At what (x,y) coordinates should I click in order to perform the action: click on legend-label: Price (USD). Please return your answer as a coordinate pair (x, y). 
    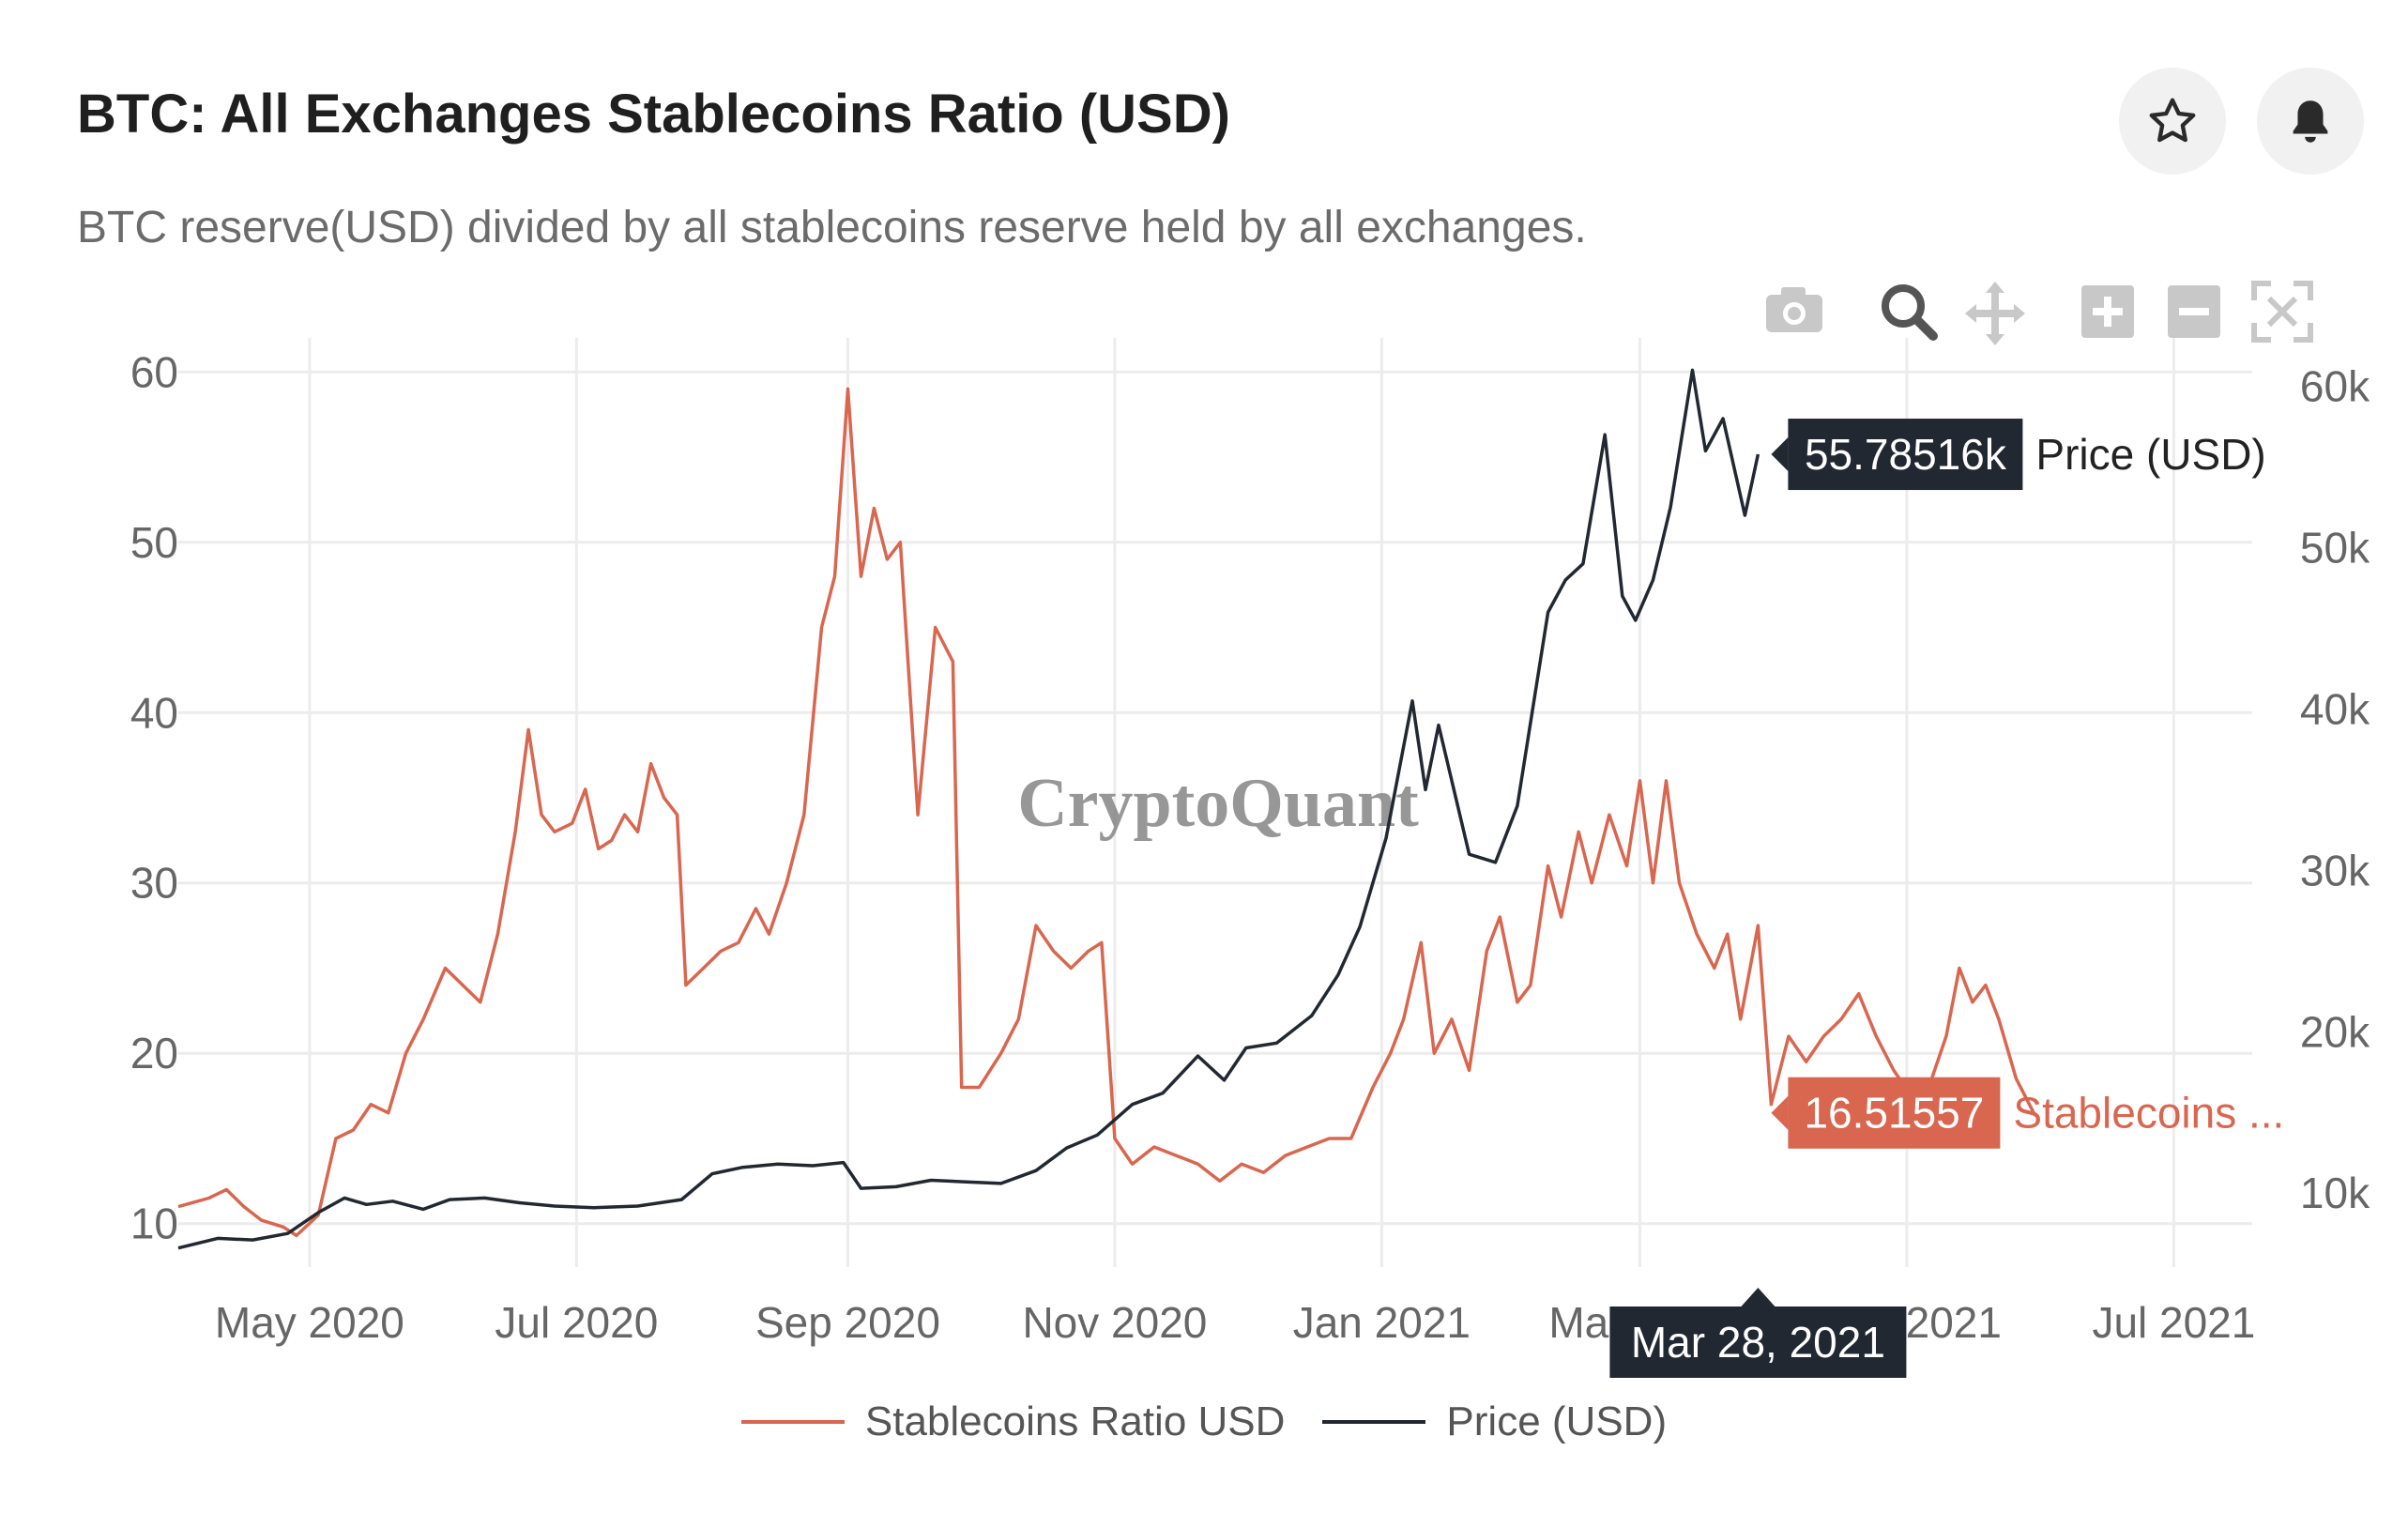
    Looking at the image, I should click on (1557, 1421).